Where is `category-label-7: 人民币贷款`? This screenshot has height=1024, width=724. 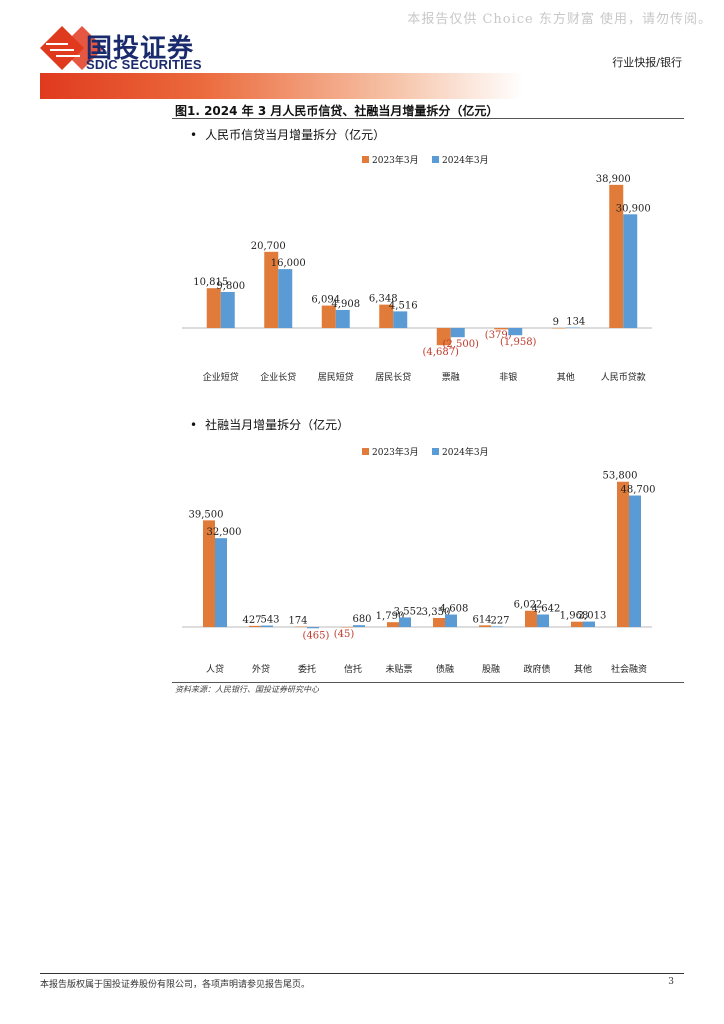
category-label-7: 人民币贷款 is located at coordinates (623, 377).